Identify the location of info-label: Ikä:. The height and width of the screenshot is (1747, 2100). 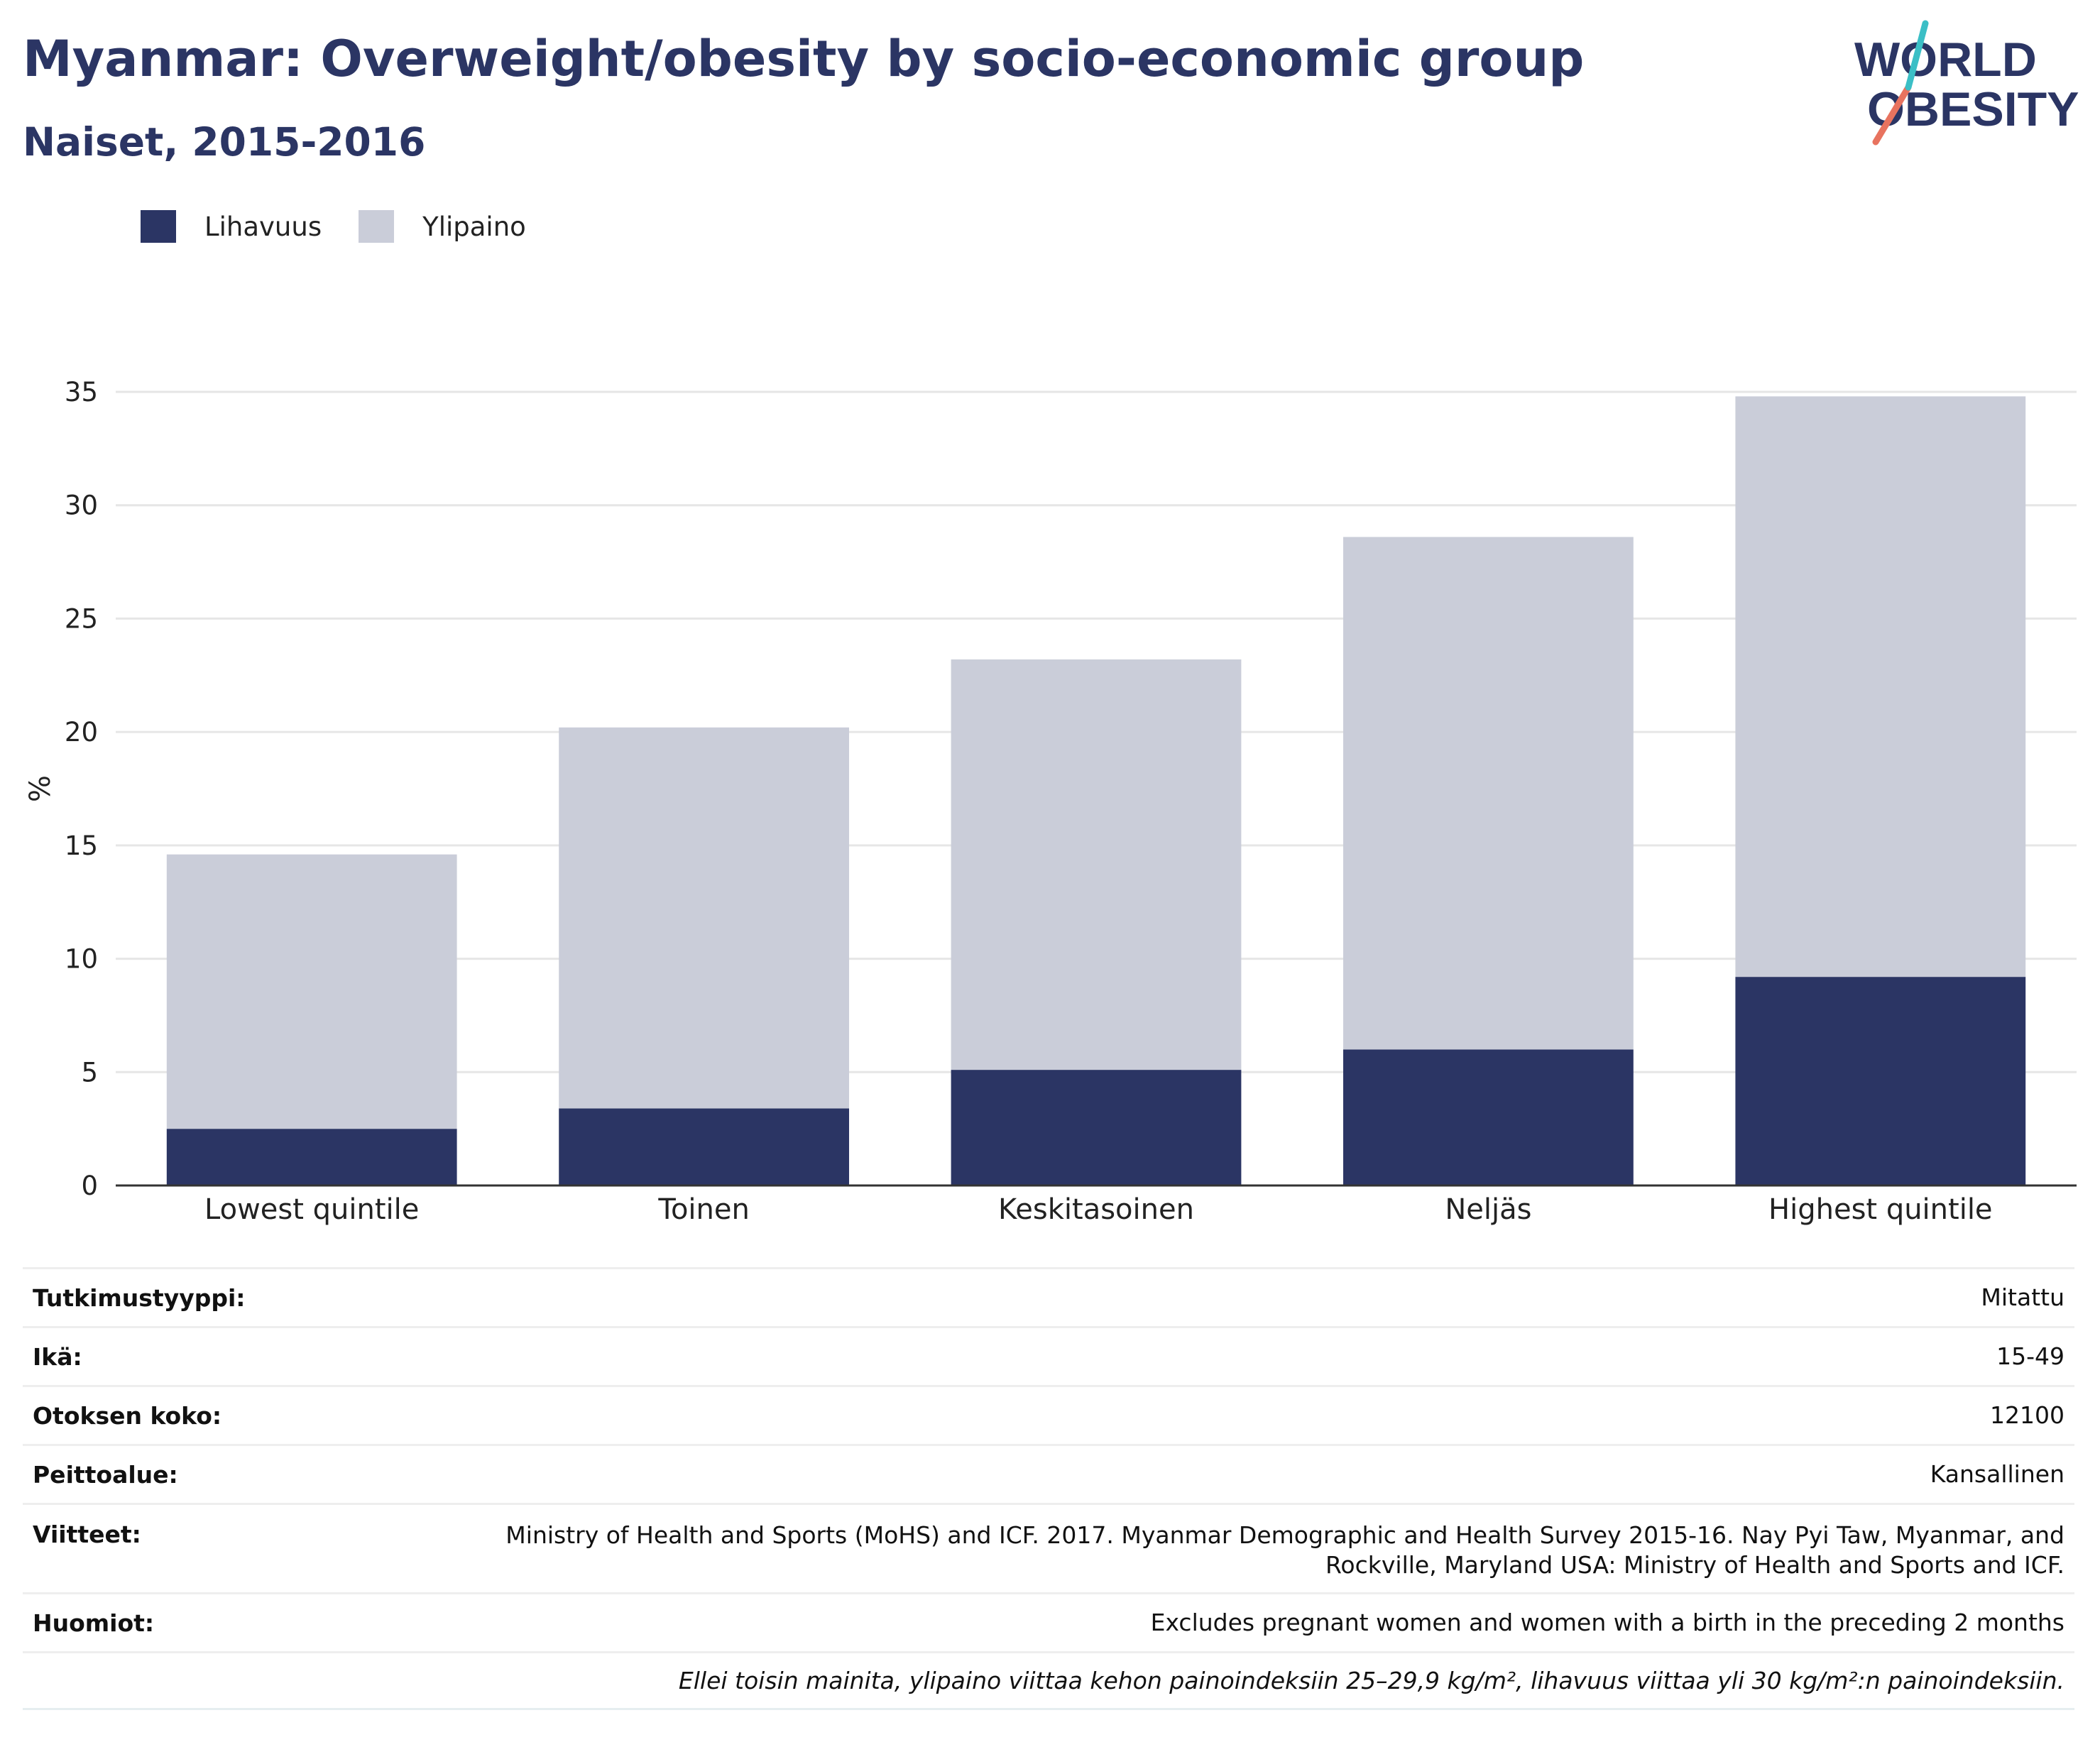
(57, 1356).